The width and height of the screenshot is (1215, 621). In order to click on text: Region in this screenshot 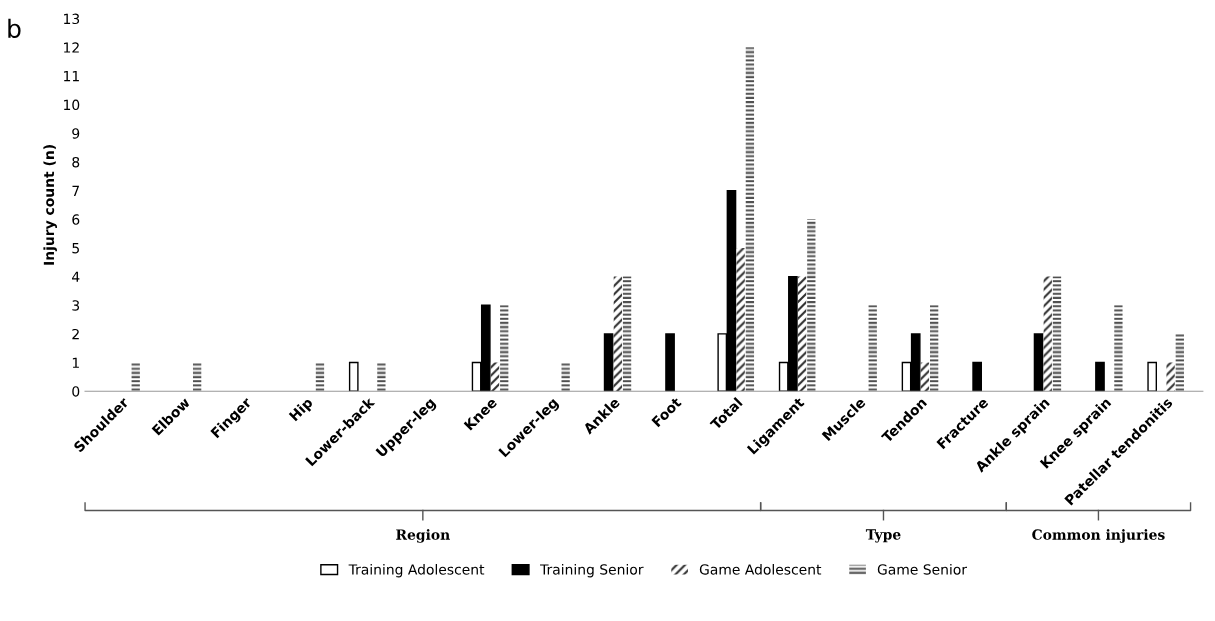, I will do `click(423, 536)`.